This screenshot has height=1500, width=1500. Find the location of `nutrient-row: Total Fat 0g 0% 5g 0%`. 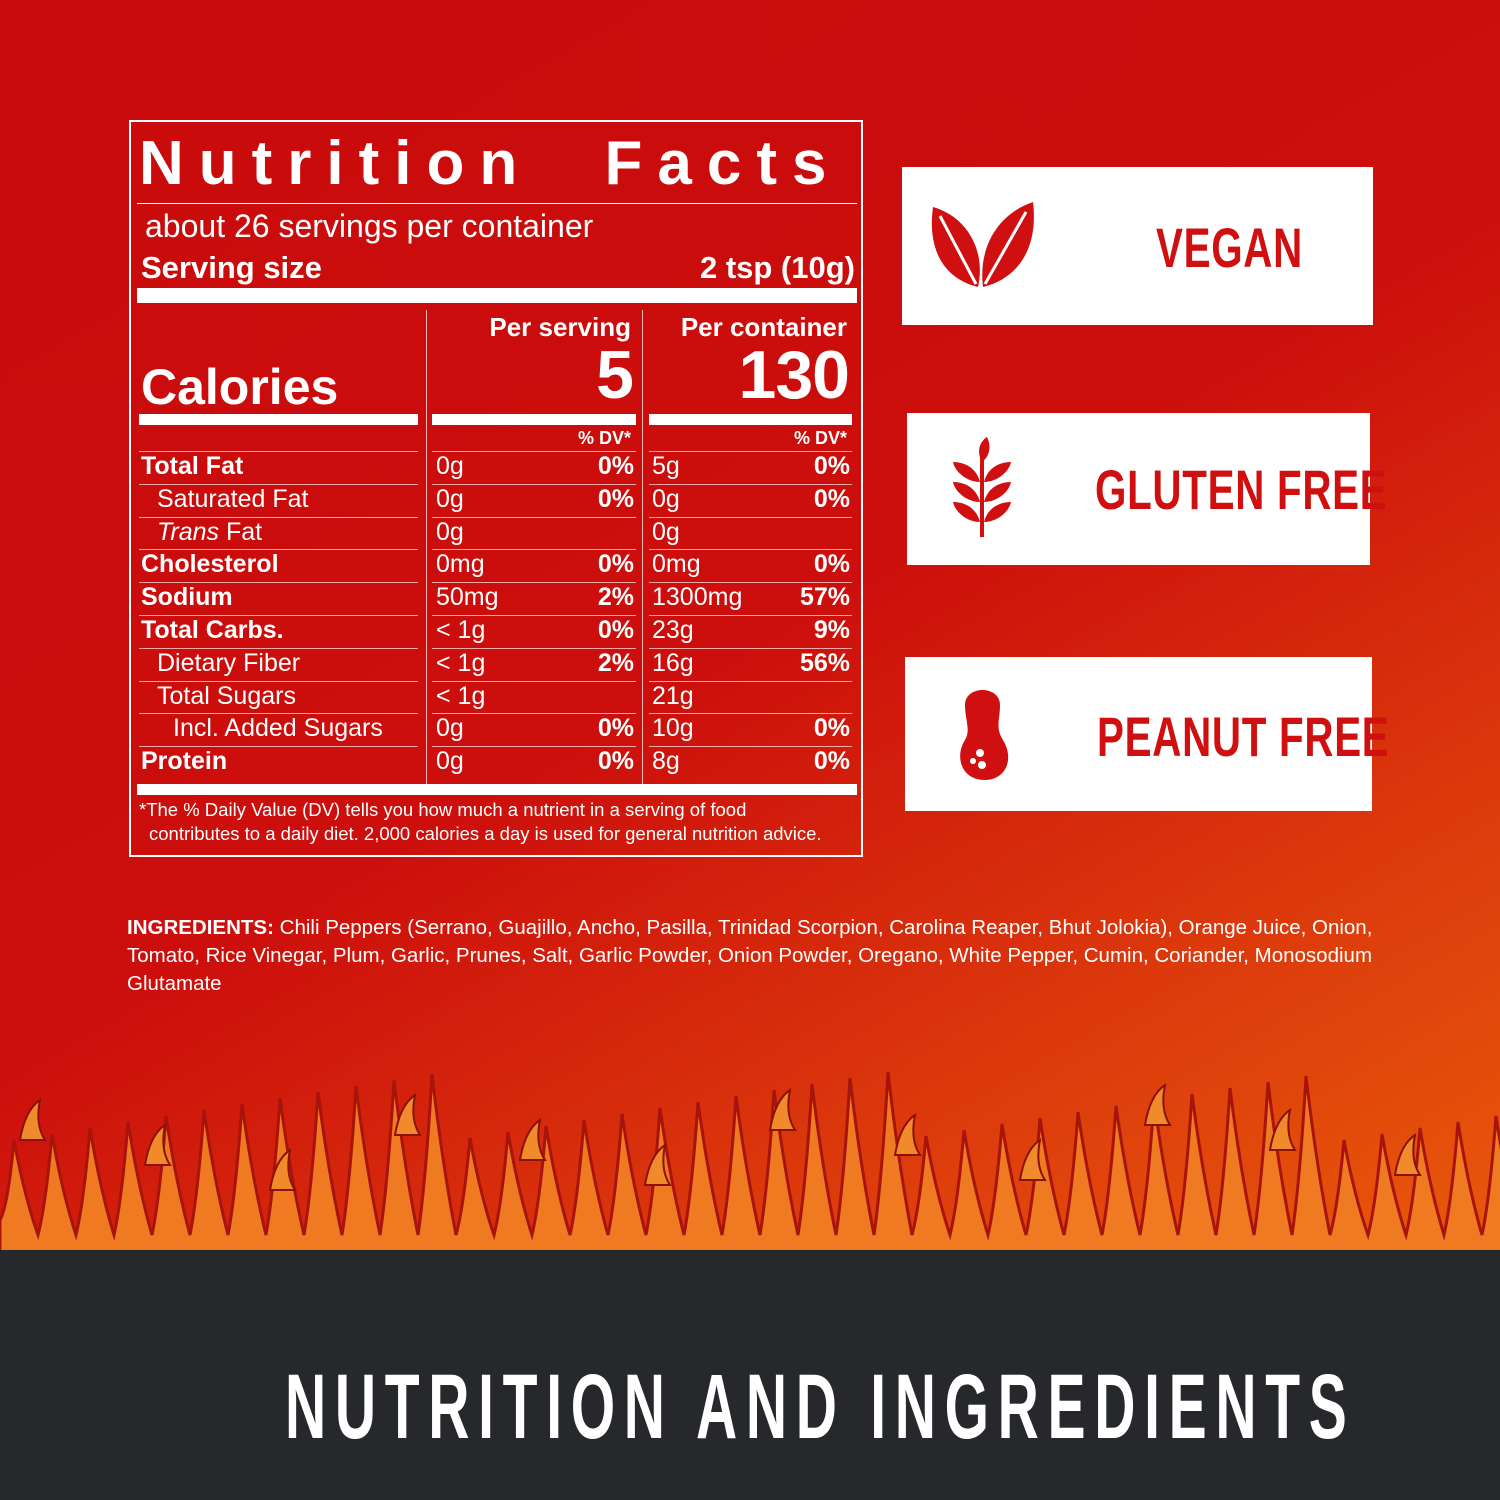

nutrient-row: Total Fat 0g 0% 5g 0% is located at coordinates (496, 467).